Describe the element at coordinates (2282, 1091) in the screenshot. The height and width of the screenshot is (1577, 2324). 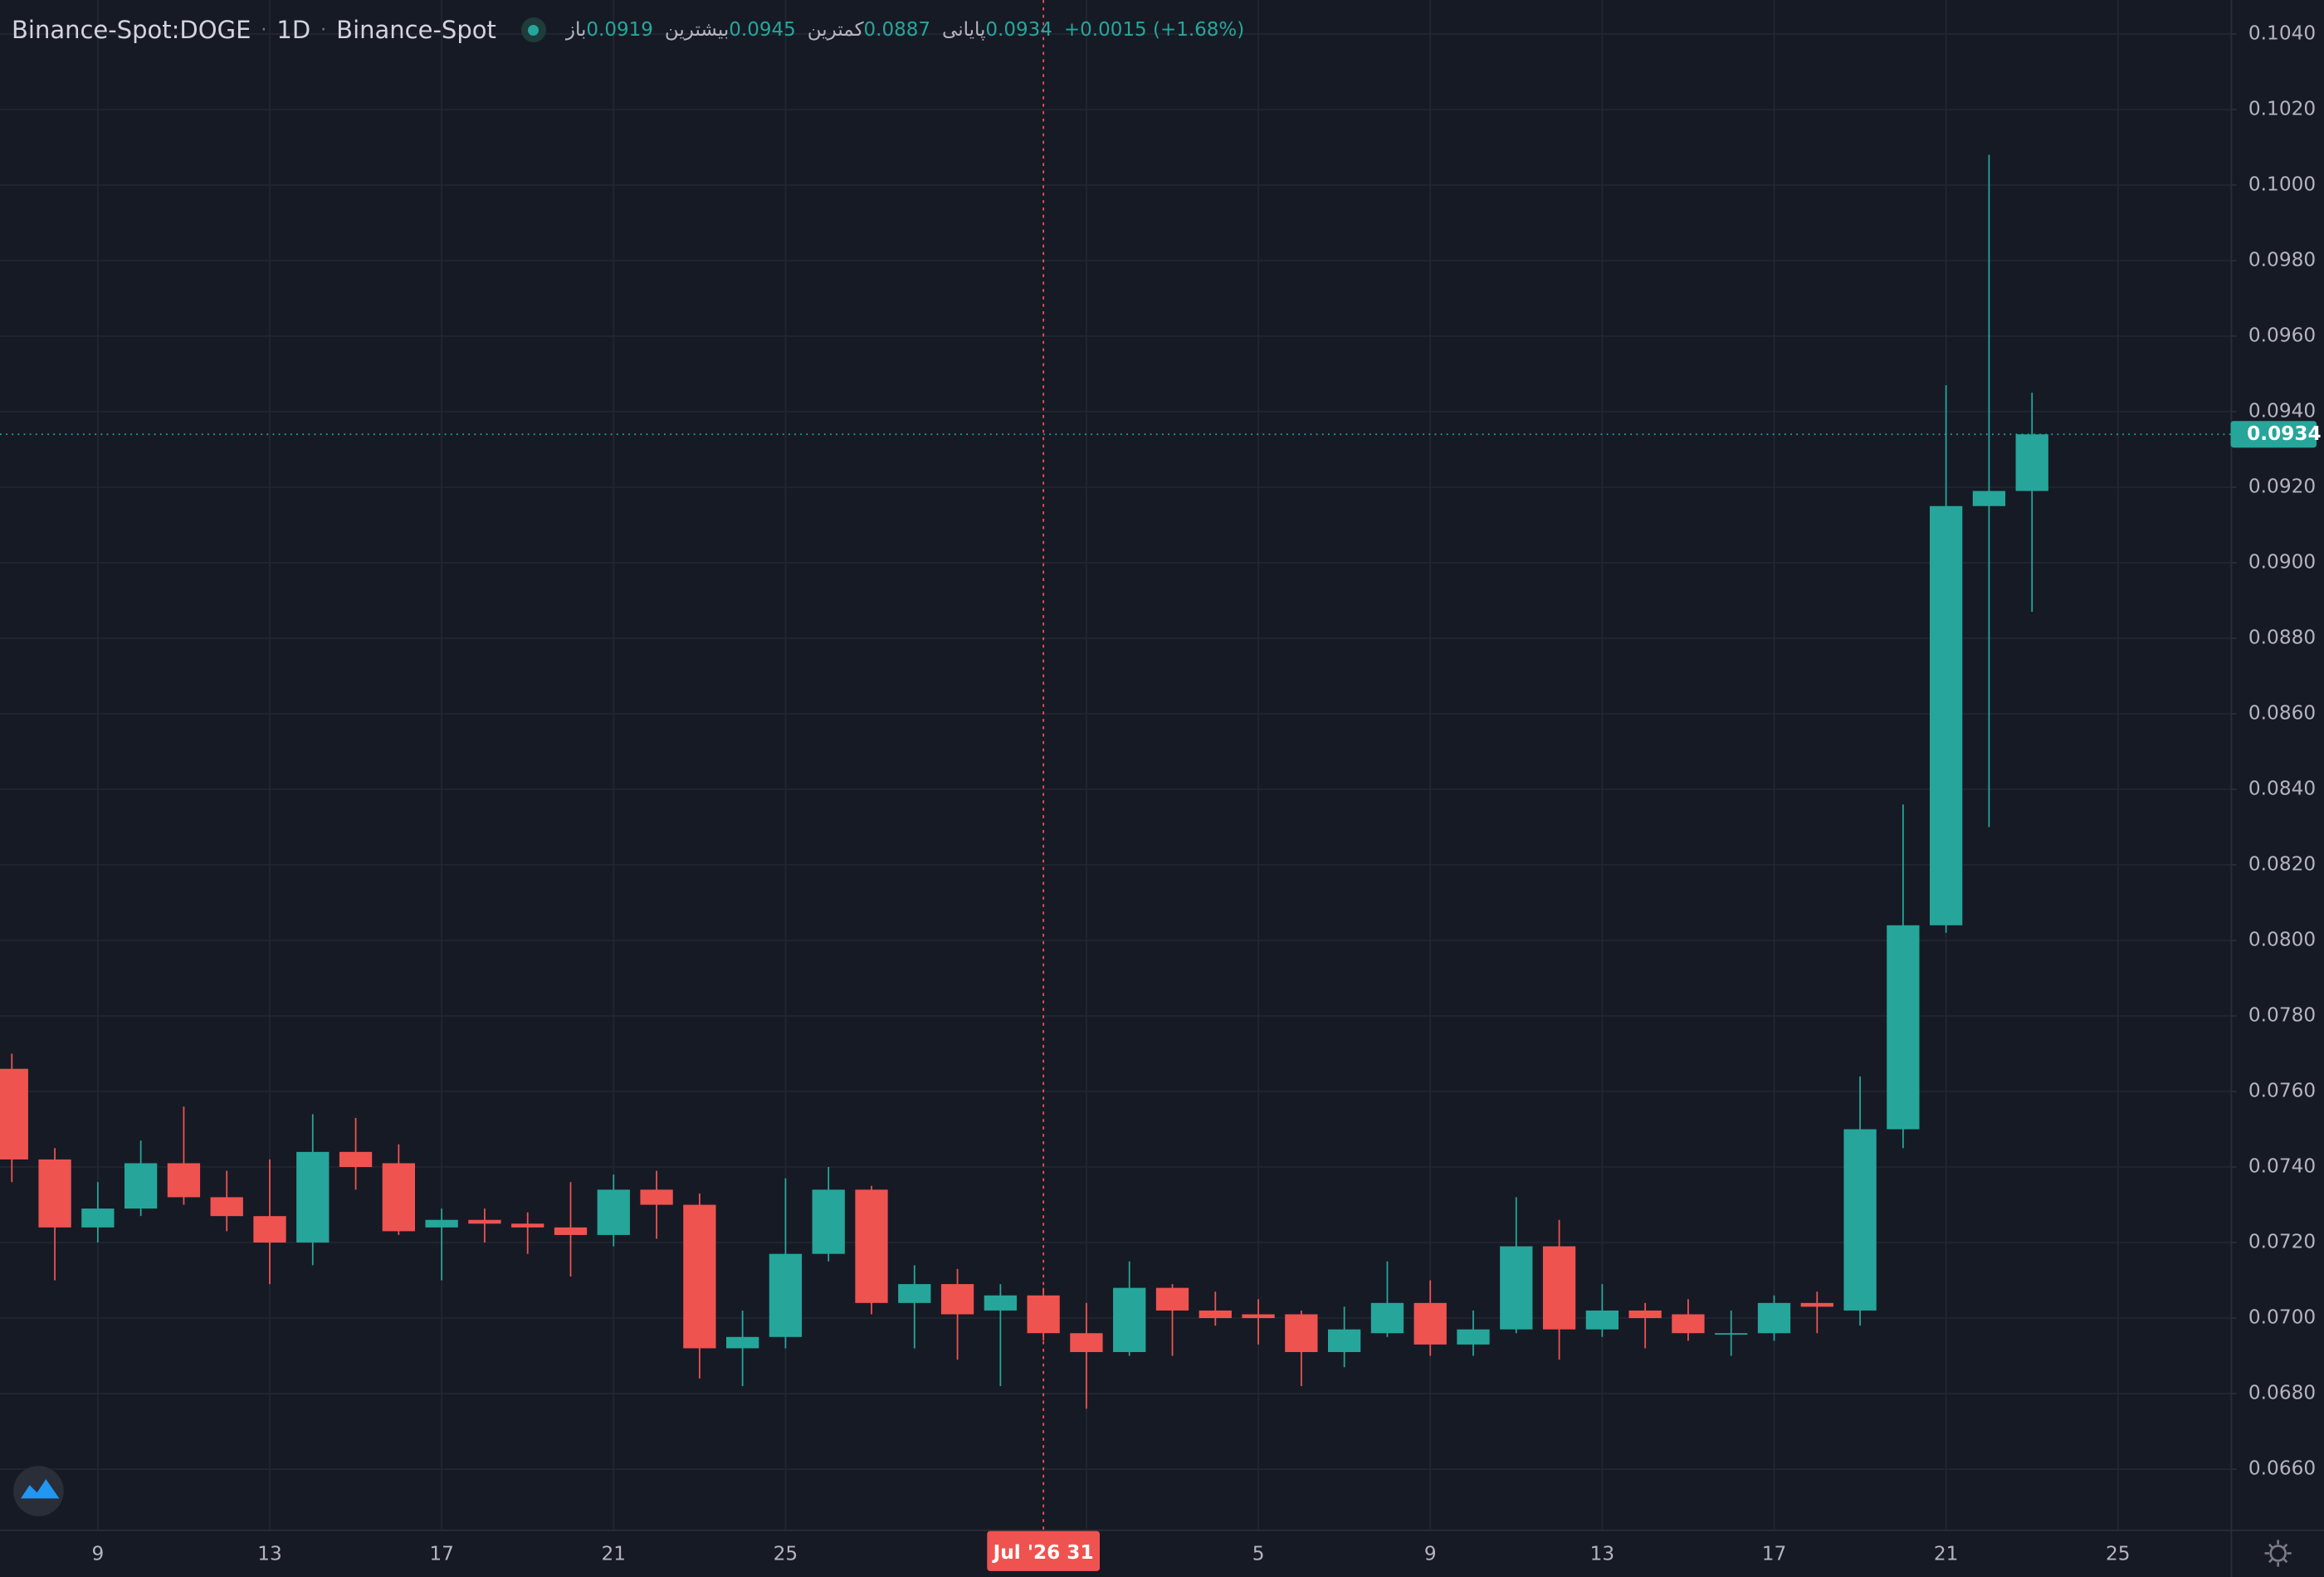
I see `y-tick-label: 0.0760` at that location.